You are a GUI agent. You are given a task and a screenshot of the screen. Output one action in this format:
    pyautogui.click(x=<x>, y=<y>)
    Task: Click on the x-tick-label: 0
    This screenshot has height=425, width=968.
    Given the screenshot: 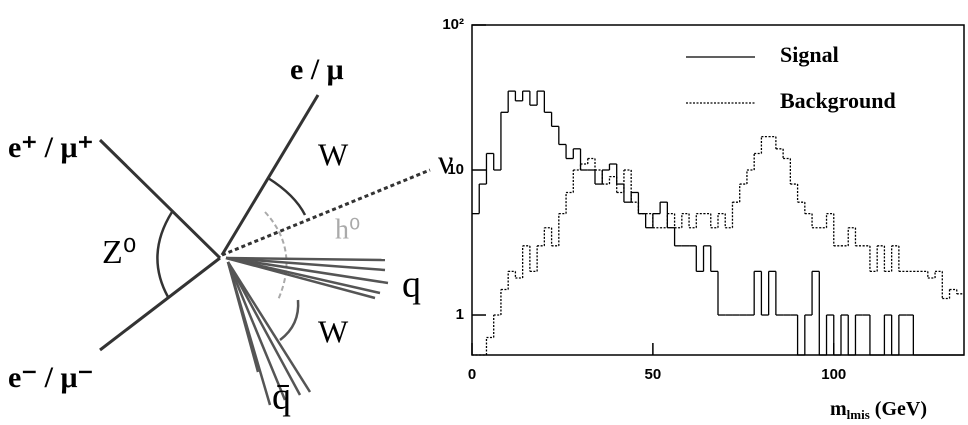 What is the action you would take?
    pyautogui.click(x=472, y=374)
    